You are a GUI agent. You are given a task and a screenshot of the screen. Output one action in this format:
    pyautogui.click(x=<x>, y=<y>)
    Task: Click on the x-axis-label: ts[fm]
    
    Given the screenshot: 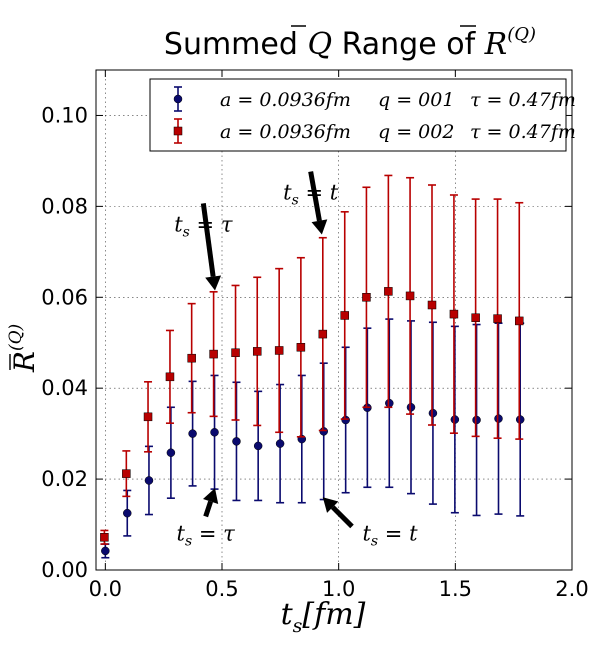 What is the action you would take?
    pyautogui.click(x=323, y=617)
    